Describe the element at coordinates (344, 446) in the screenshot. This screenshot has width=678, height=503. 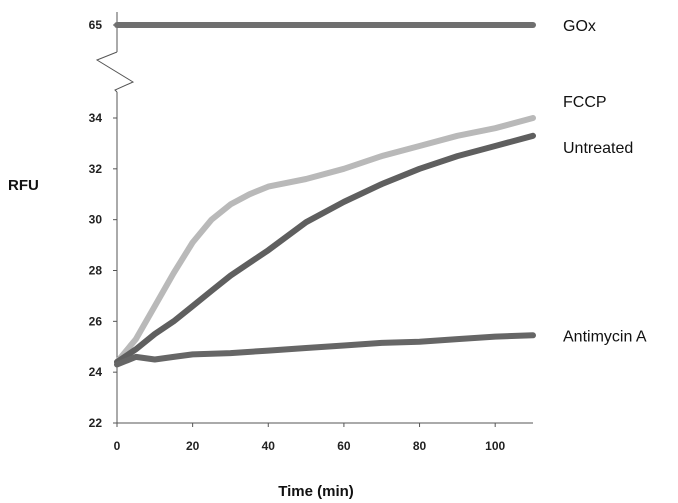
I see `x-tick-label: 60` at that location.